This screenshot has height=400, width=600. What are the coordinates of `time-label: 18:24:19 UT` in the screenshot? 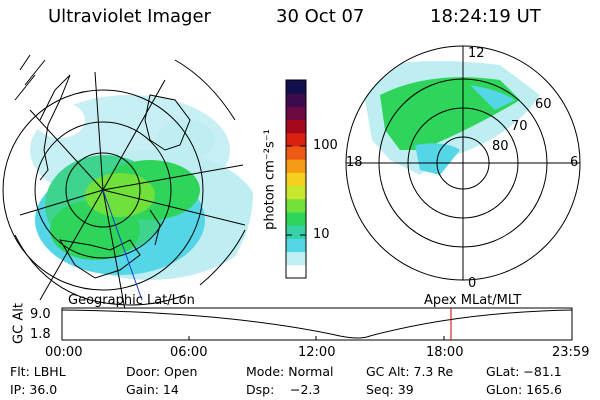 It's located at (485, 16).